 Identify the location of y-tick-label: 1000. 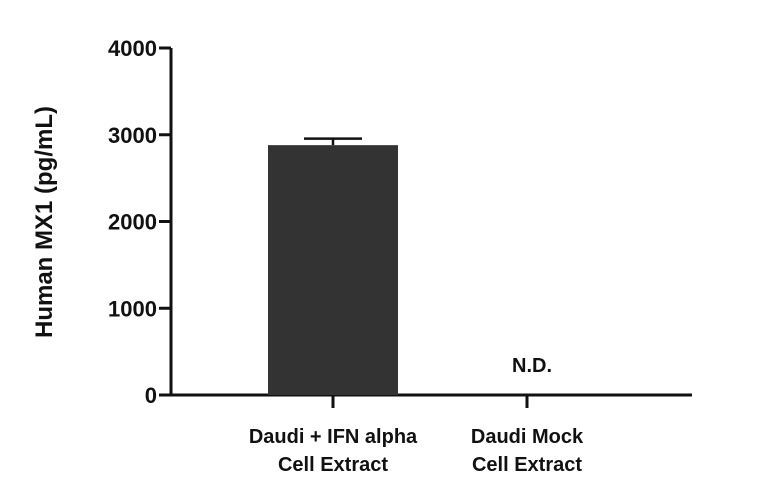
(132, 308).